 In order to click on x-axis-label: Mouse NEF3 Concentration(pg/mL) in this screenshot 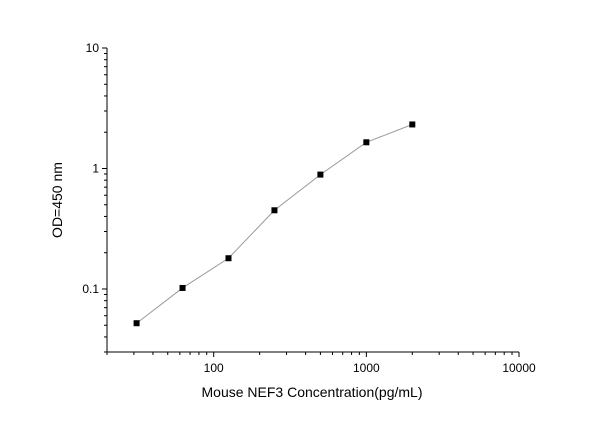, I will do `click(312, 392)`.